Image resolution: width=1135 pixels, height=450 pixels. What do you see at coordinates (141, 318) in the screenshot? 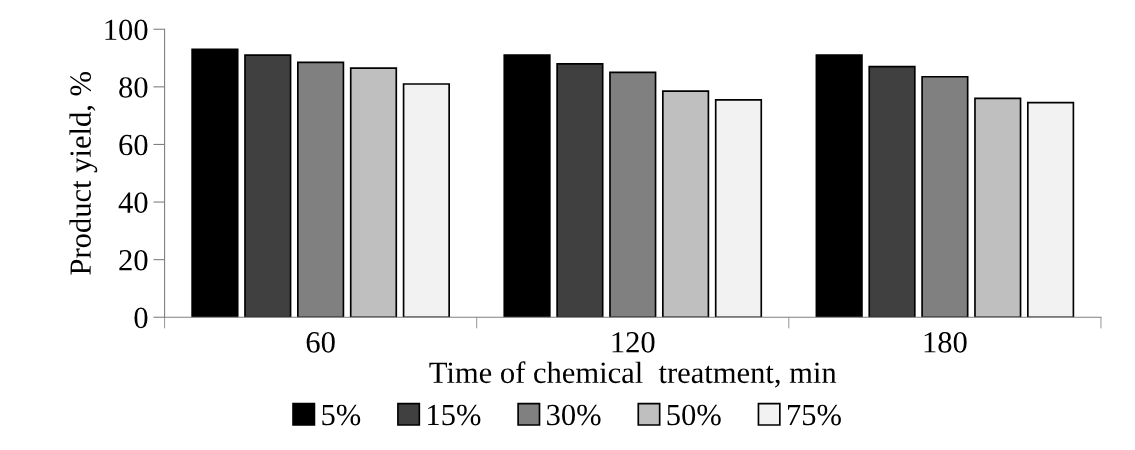
I see `y-tick-label: 0` at bounding box center [141, 318].